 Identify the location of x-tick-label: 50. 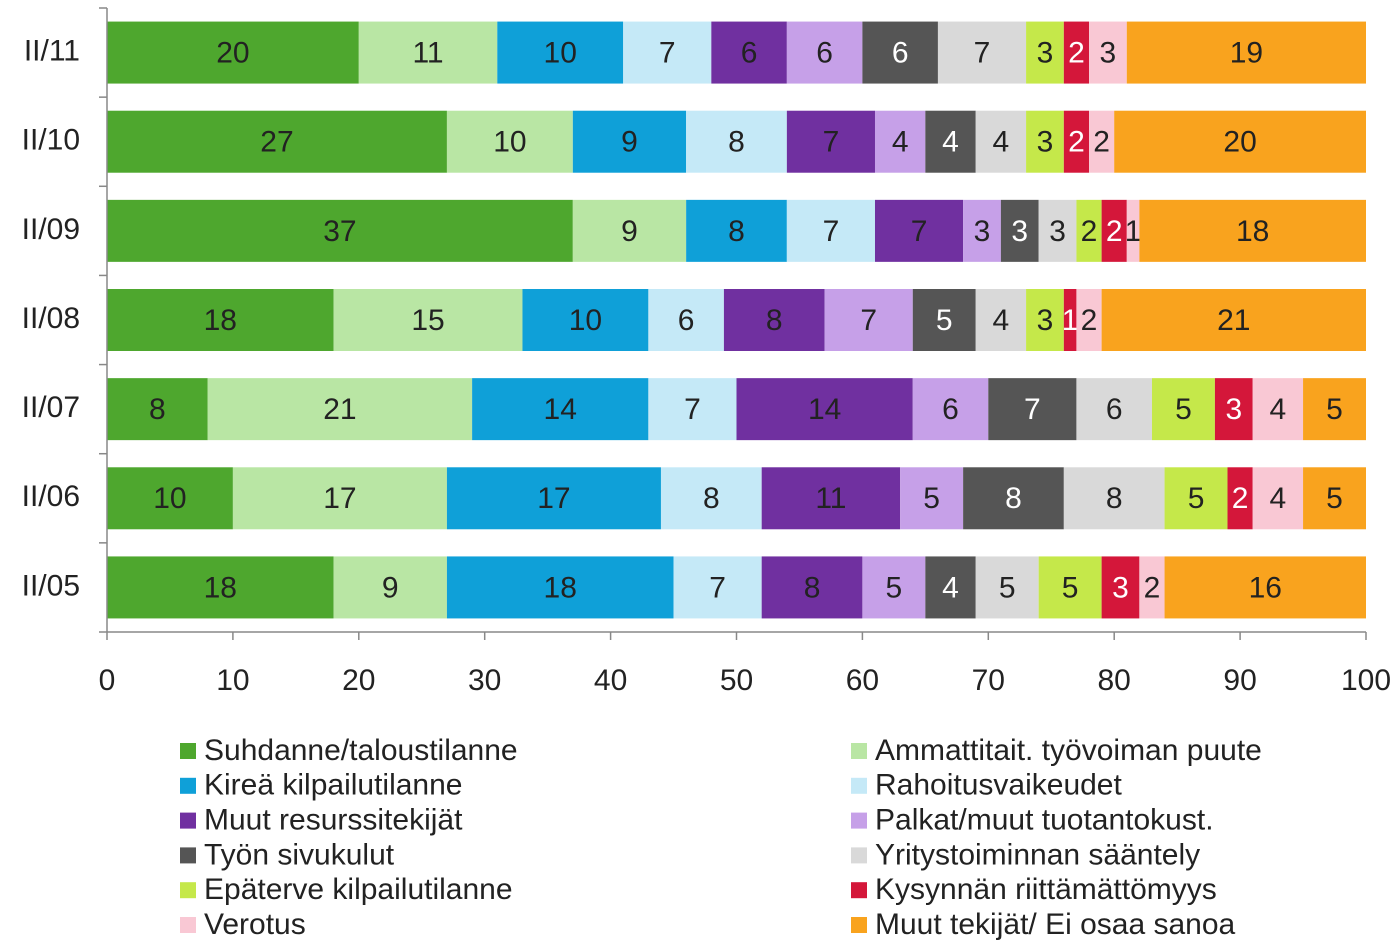
(736, 680).